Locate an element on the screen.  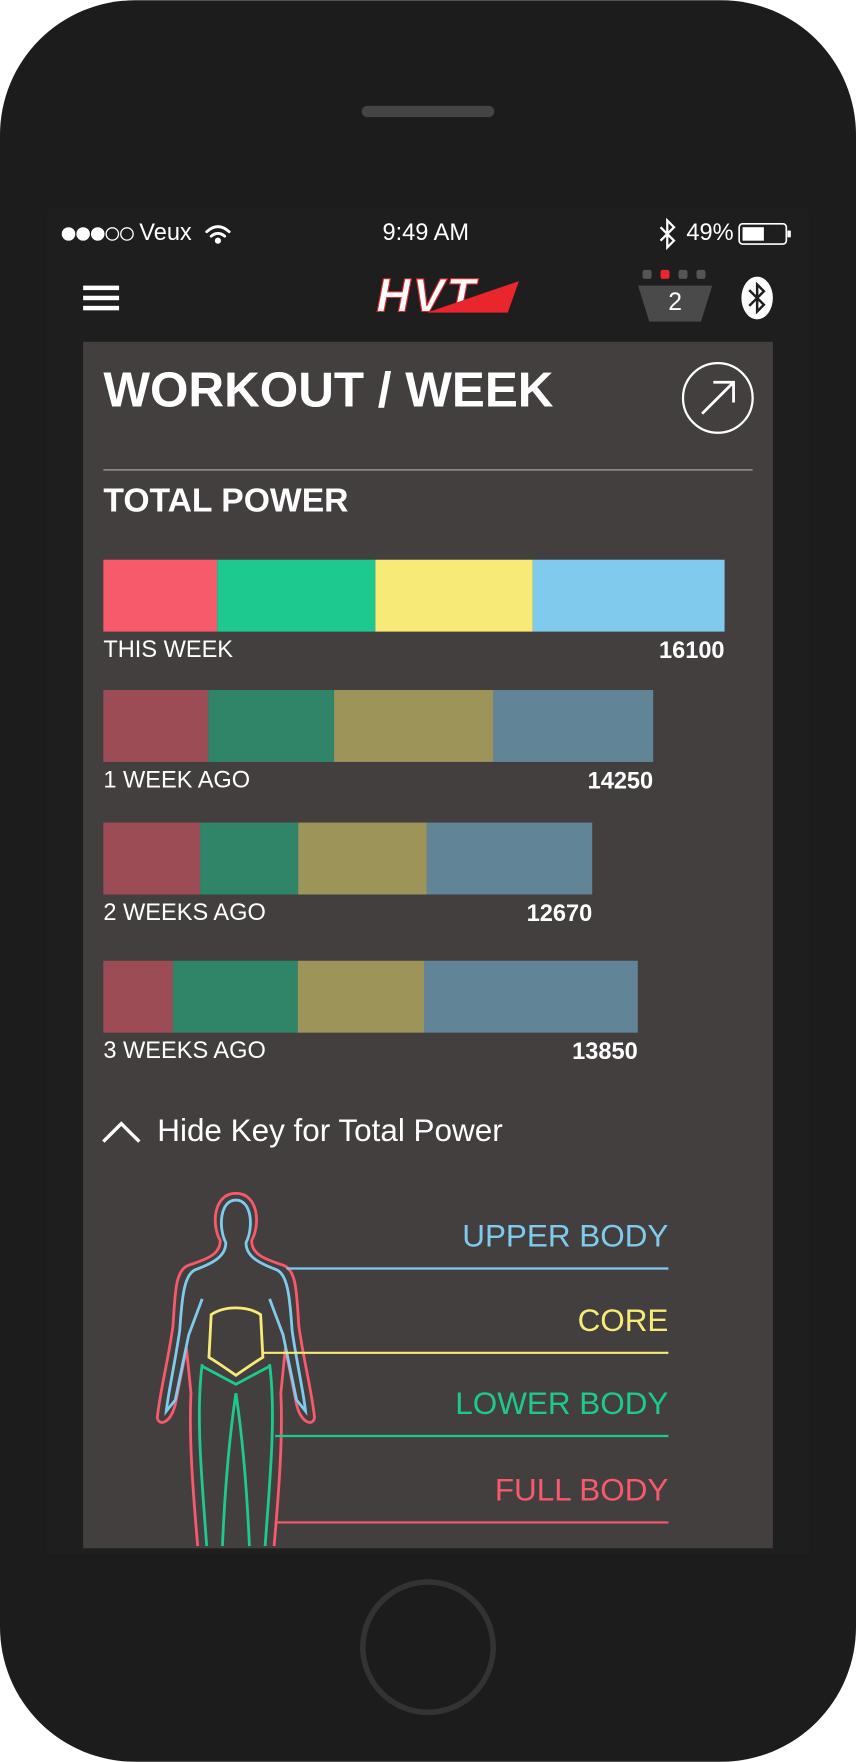
category-label: 2 WEEKS AGO is located at coordinates (184, 912).